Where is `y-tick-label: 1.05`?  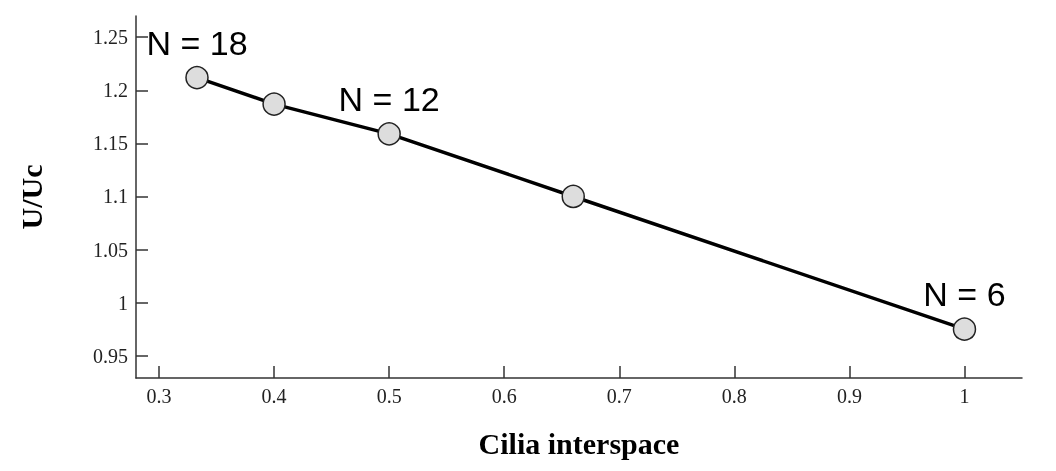 y-tick-label: 1.05 is located at coordinates (110, 249).